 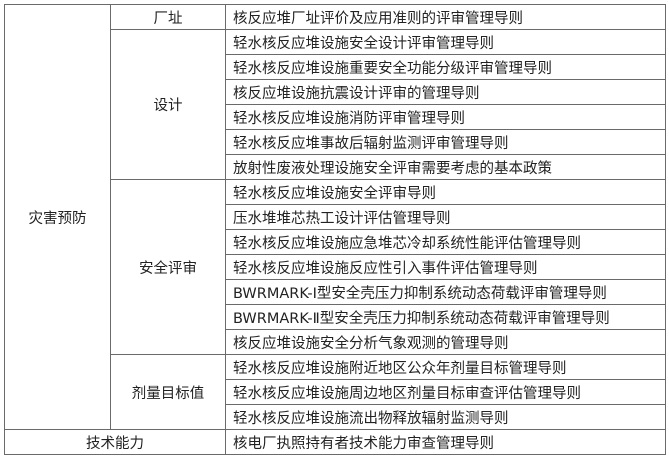 I want to click on guideline-cell: BWRMARK-Ⅱ型安全壳压力抑制系统动态荷载评审管理导则, so click(x=445, y=317).